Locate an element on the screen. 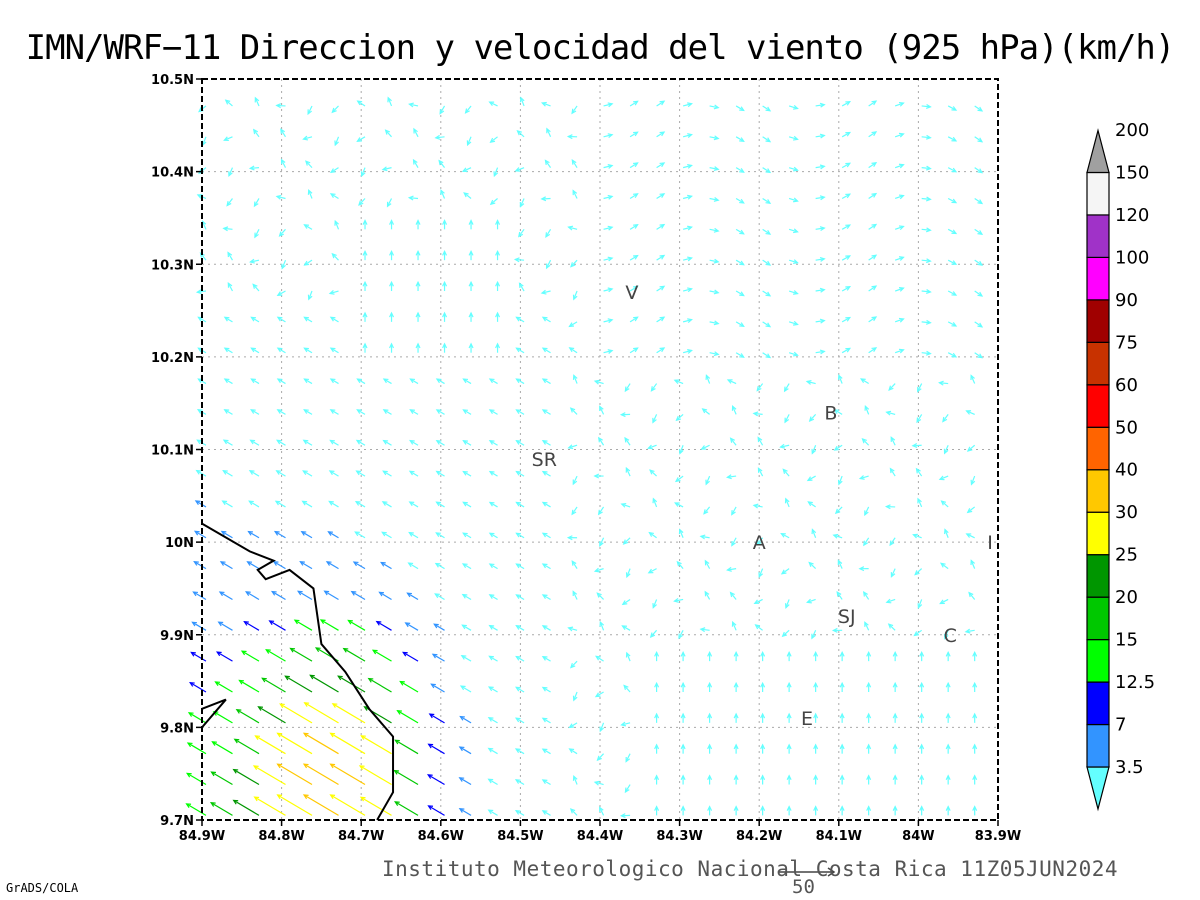  colorbar-label: 12.5 is located at coordinates (1135, 682).